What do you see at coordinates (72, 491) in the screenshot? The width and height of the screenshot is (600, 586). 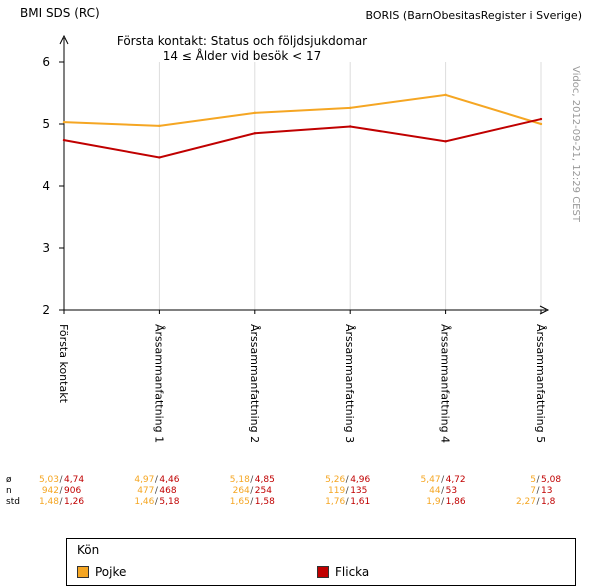 I see `stat-flicka-n: 906` at bounding box center [72, 491].